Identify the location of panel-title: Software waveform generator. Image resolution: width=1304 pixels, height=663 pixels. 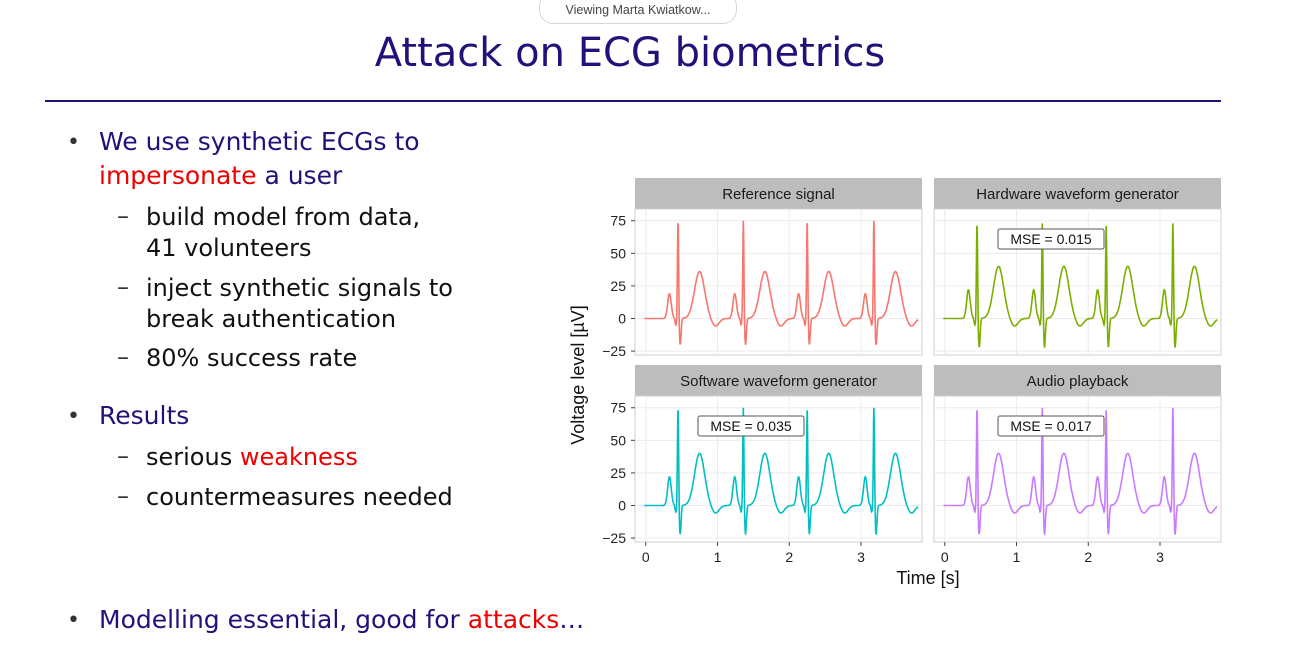
(778, 381).